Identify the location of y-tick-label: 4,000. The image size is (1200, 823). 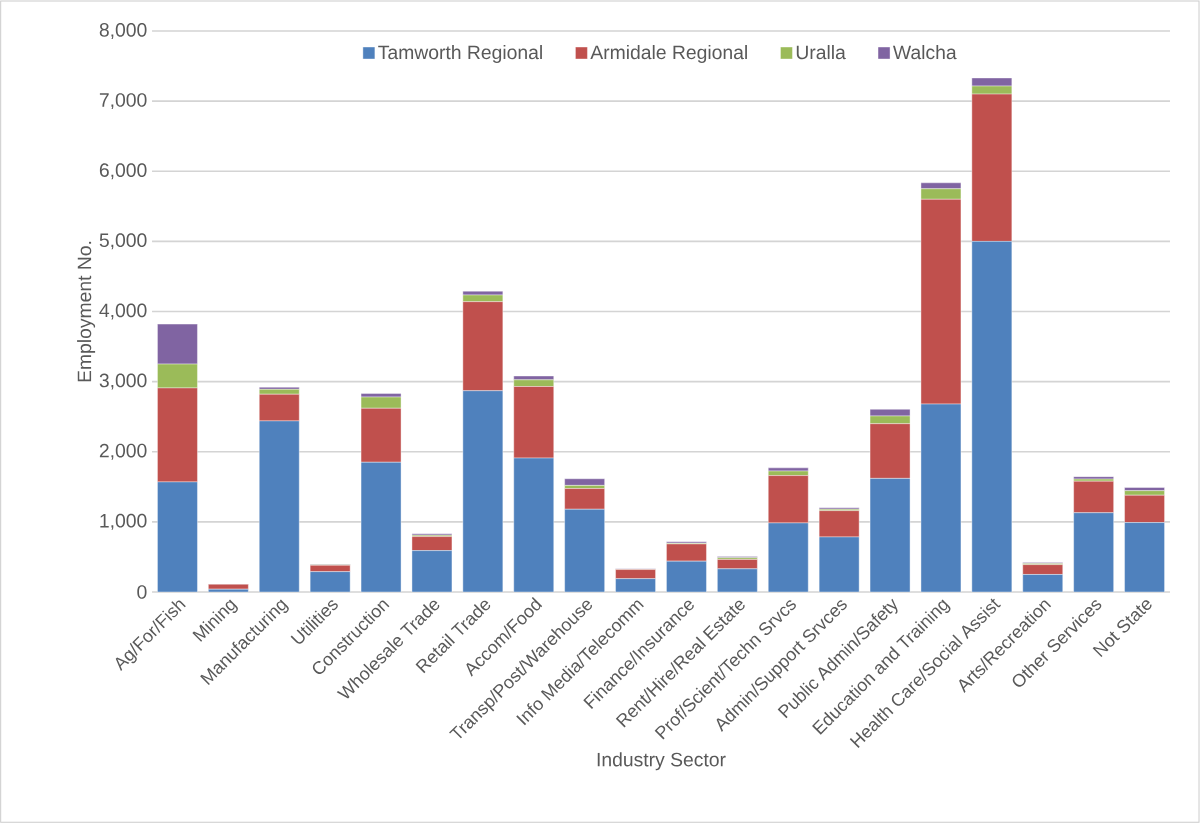
(123, 311).